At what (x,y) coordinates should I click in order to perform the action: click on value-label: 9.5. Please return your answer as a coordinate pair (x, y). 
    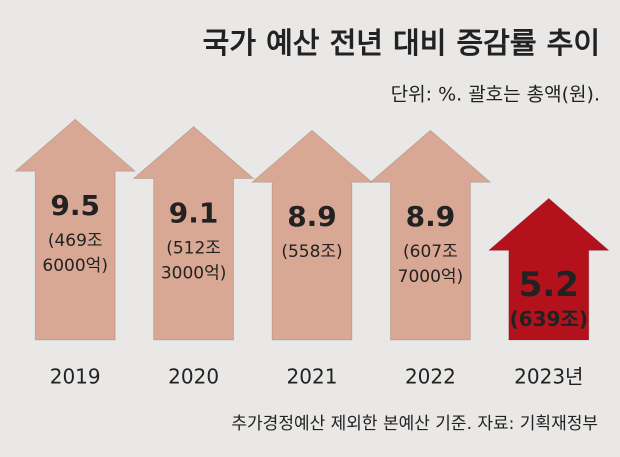
    Looking at the image, I should click on (75, 205).